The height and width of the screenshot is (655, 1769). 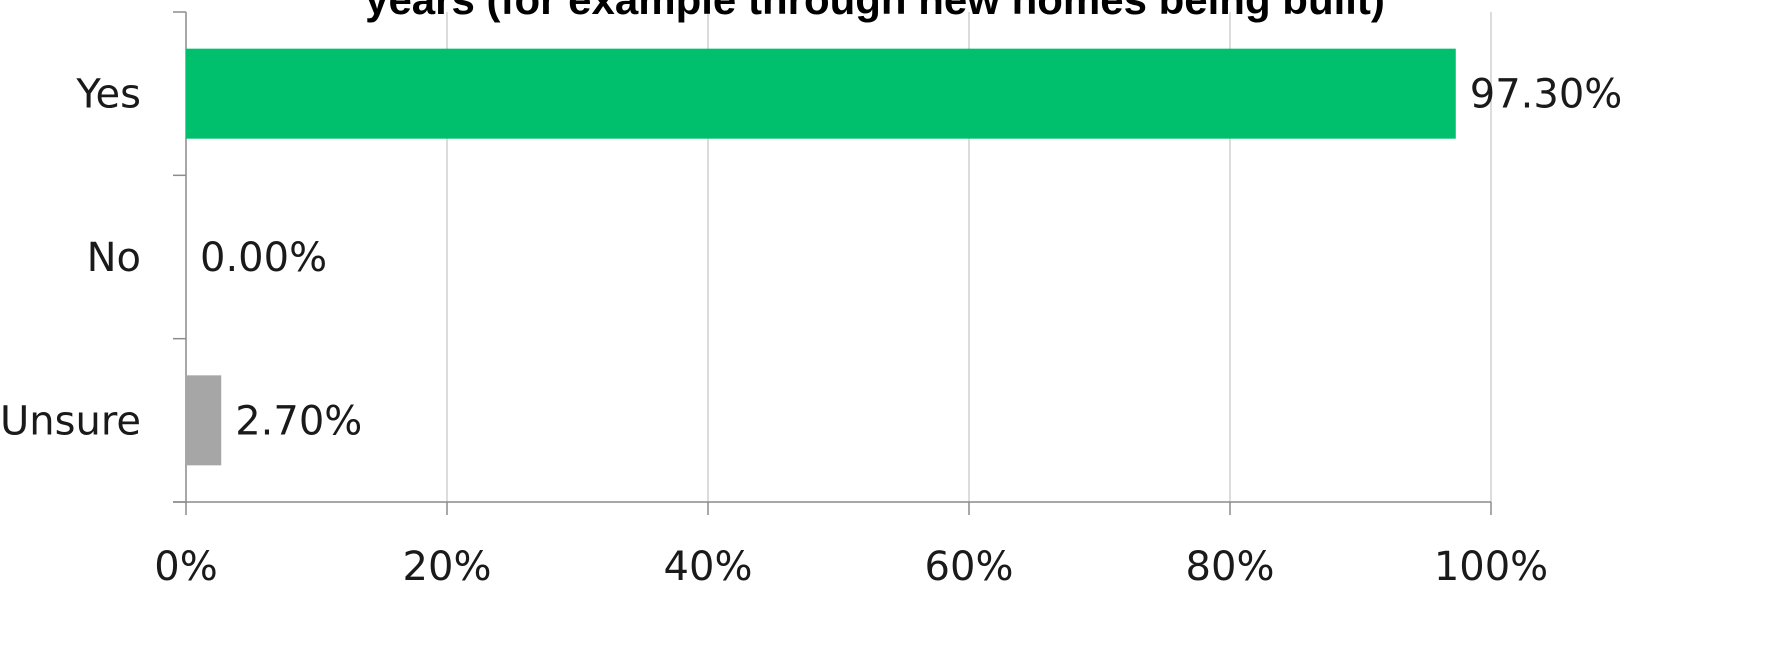 I want to click on x-tick-label: 40%, so click(x=708, y=567).